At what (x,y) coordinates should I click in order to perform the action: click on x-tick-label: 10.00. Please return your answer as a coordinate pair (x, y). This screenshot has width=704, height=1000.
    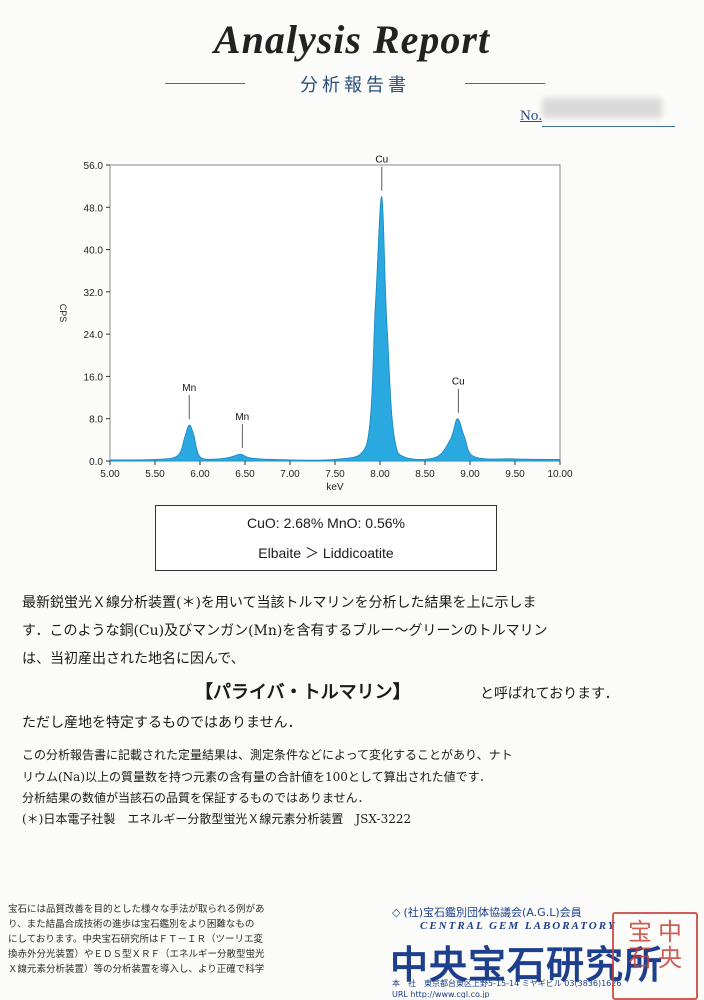
    Looking at the image, I should click on (559, 474).